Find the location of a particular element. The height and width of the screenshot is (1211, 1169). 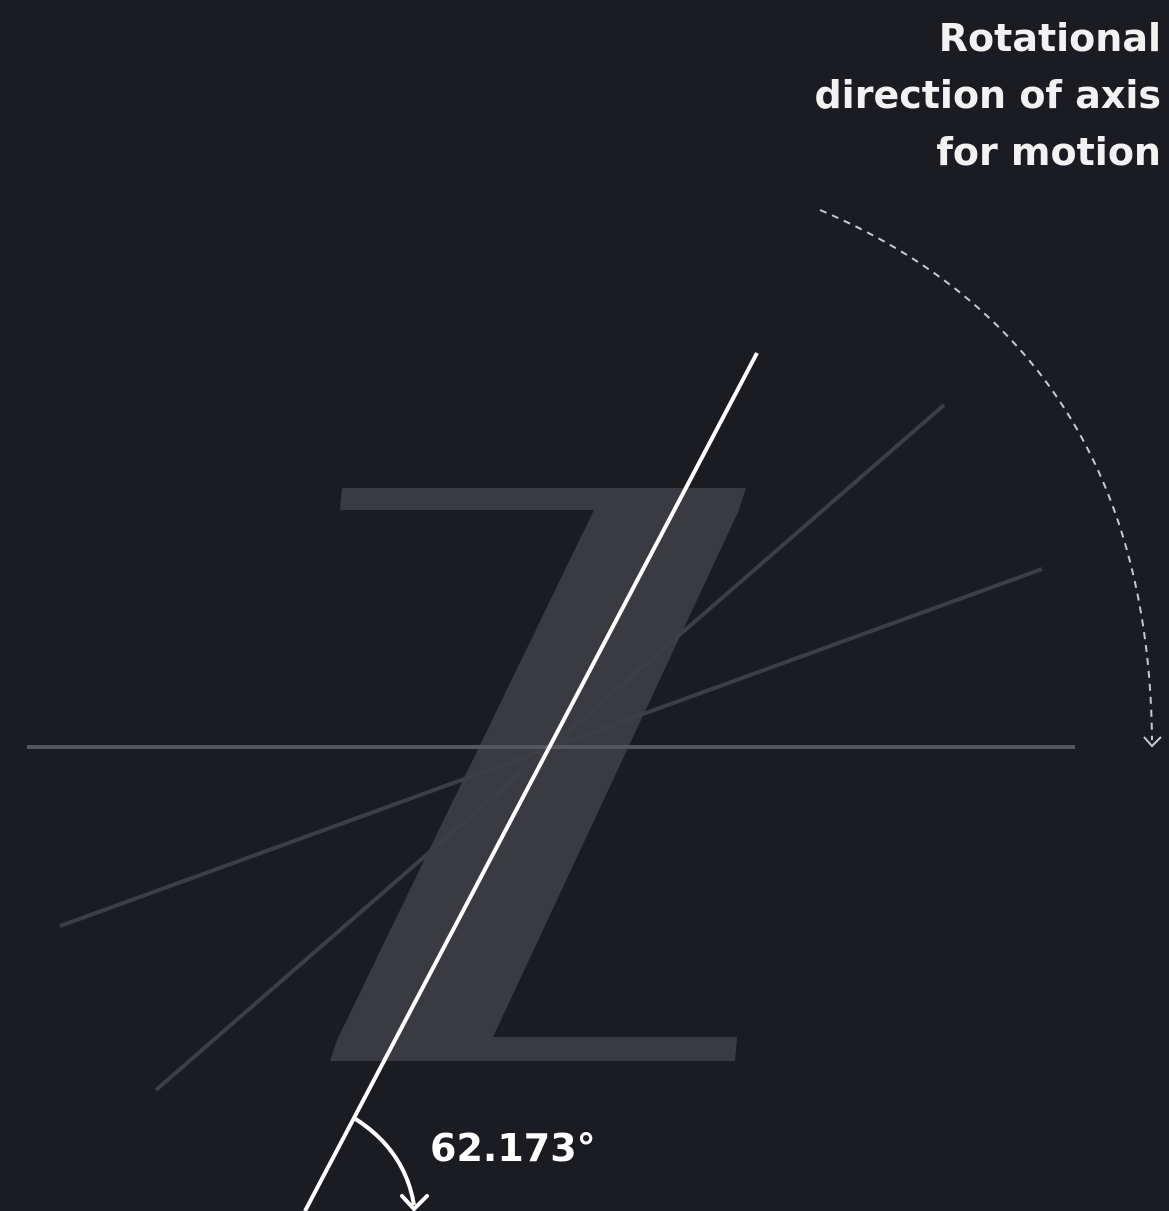

angle-arrow-head is located at coordinates (414, 1202).